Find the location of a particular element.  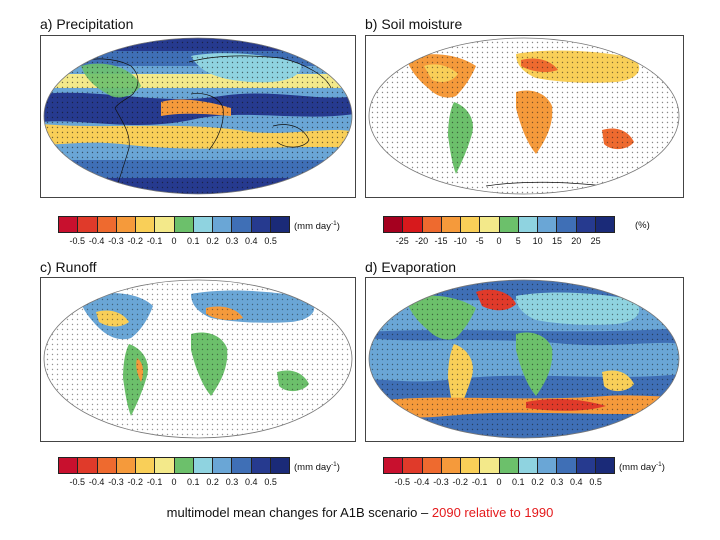

colorbar-ticks: -25 -20 -15 -10 -5 0 5 10 15 20 25 is located at coordinates (499, 242).